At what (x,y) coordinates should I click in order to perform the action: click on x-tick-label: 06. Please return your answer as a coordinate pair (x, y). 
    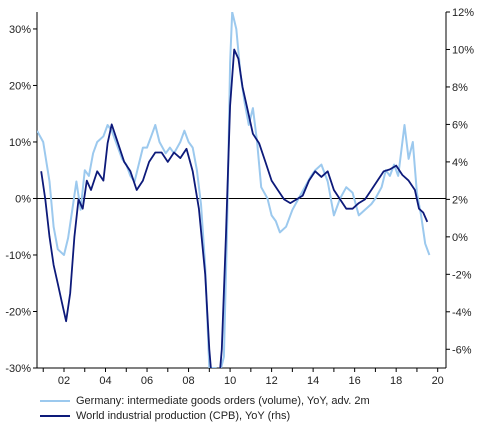
    Looking at the image, I should click on (147, 381).